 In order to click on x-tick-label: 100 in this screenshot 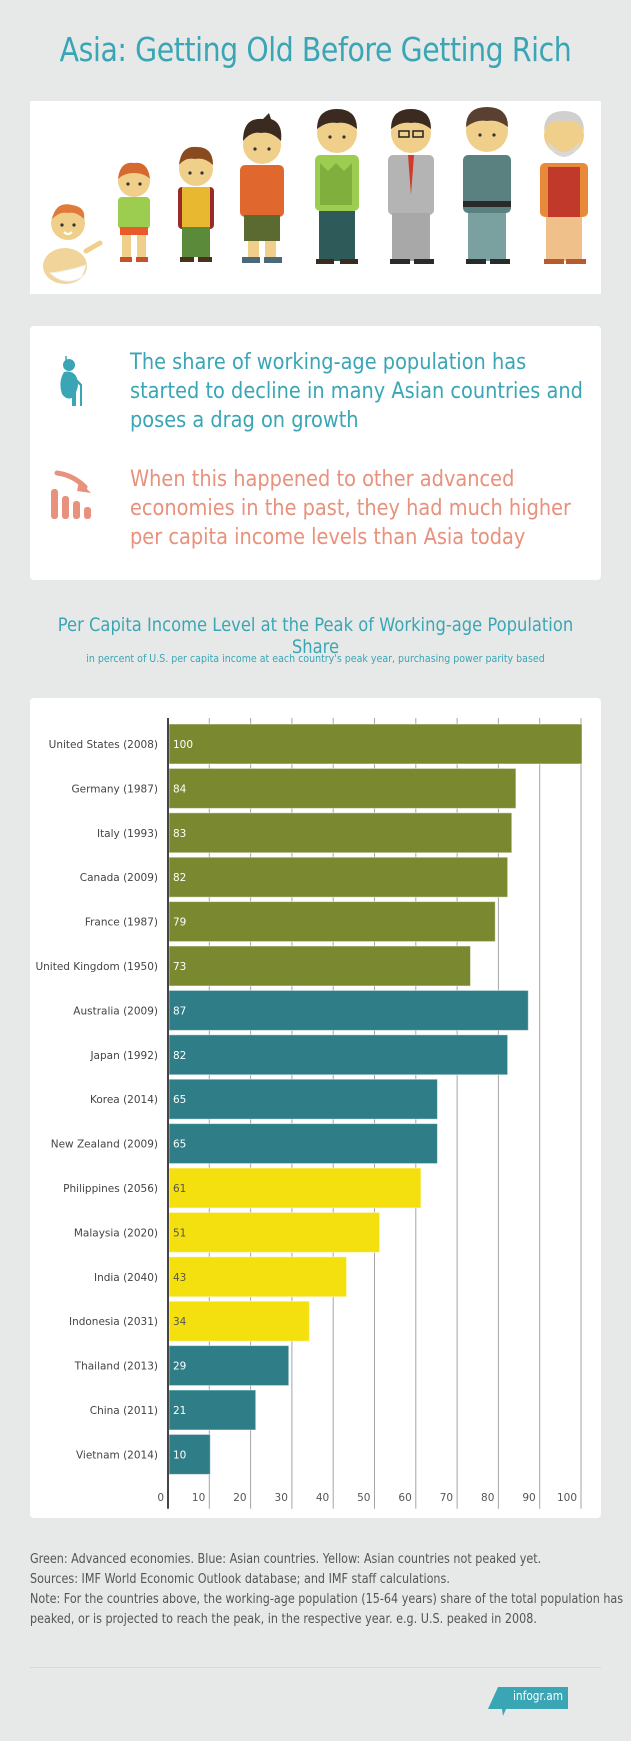, I will do `click(567, 1498)`.